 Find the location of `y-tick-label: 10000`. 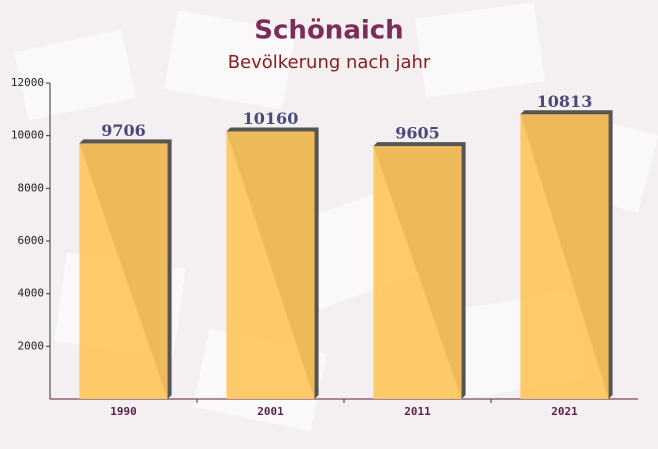

y-tick-label: 10000 is located at coordinates (27, 135).